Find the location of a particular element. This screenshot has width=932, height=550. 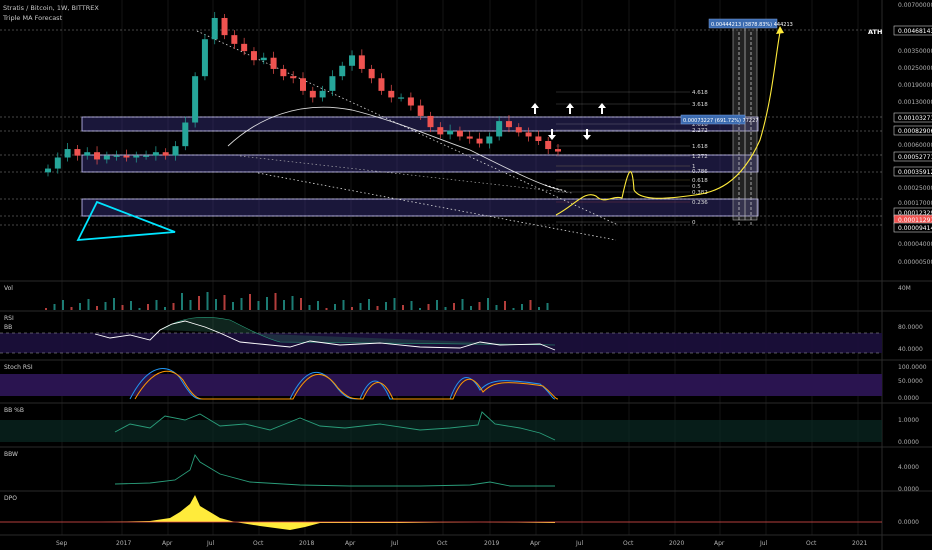

rsi-line is located at coordinates (325, 335).